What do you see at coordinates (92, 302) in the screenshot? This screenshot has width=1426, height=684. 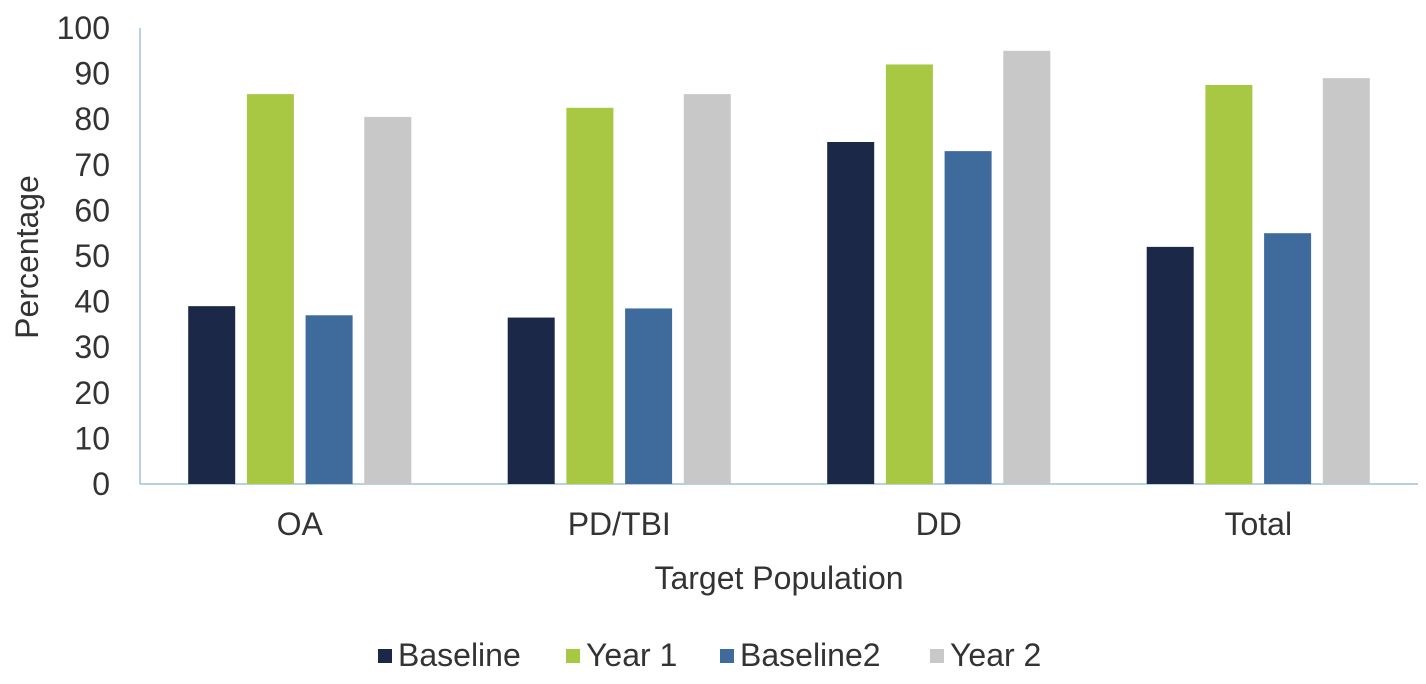 I see `y-tick-label: 40` at bounding box center [92, 302].